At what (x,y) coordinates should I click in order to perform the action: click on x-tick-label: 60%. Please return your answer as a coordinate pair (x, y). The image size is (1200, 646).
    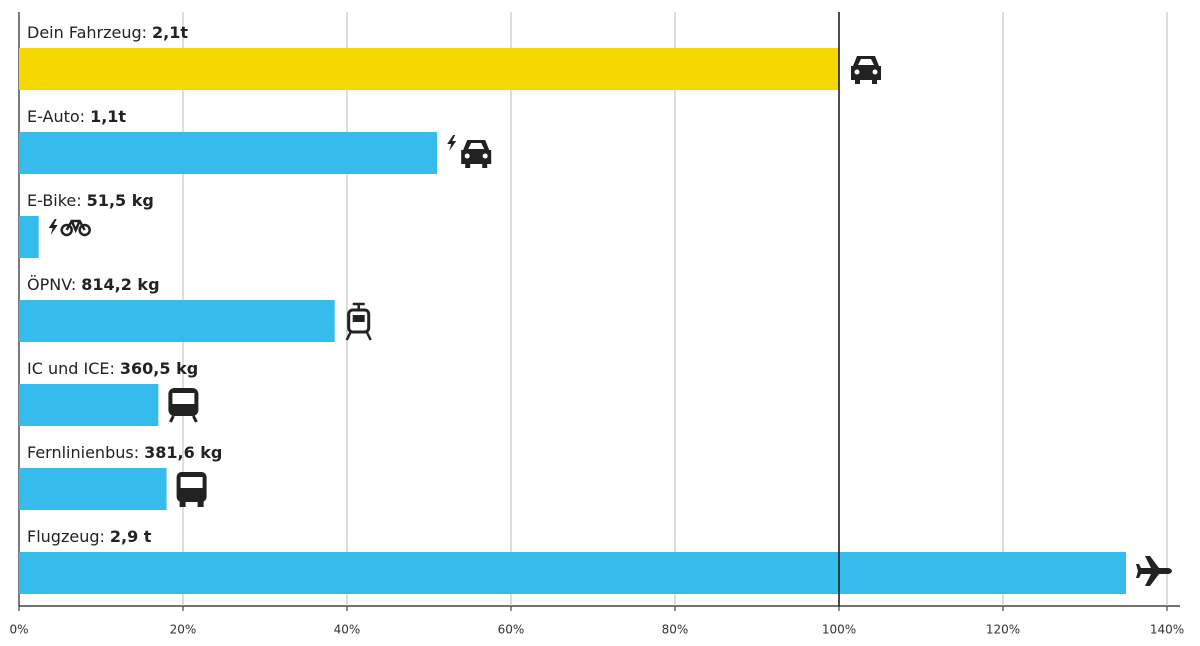
    Looking at the image, I should click on (511, 630).